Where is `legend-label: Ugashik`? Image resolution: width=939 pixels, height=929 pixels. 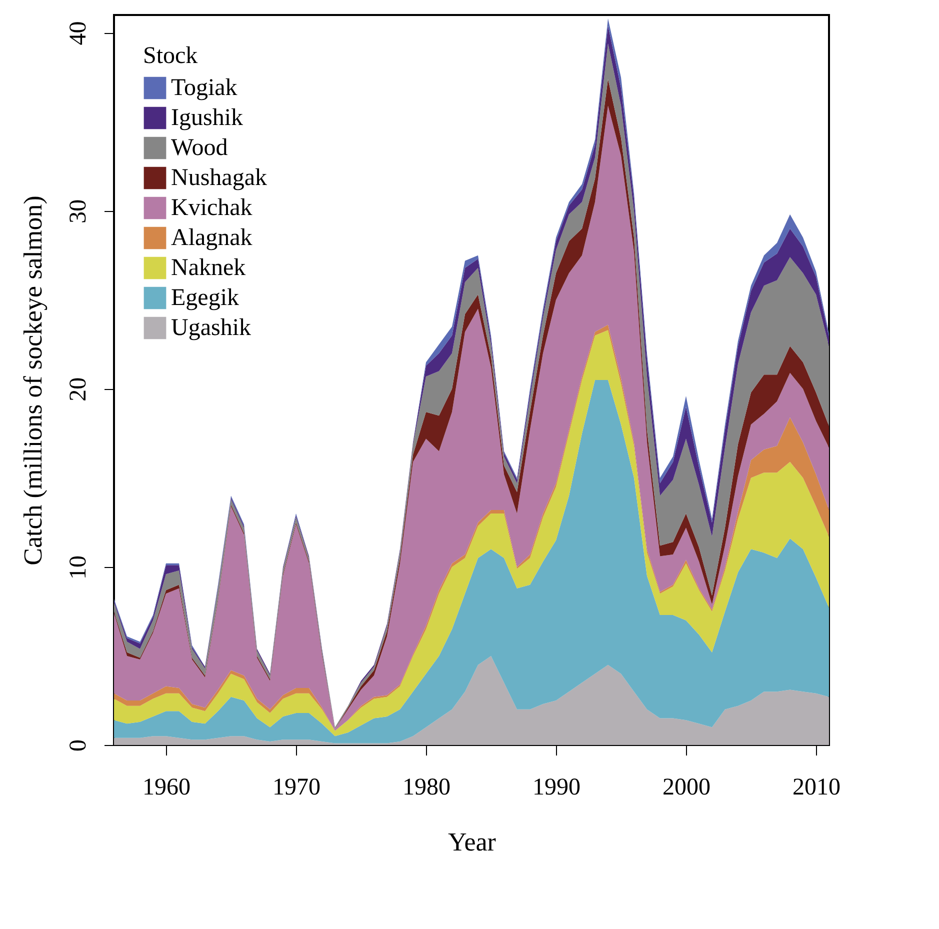 legend-label: Ugashik is located at coordinates (211, 328).